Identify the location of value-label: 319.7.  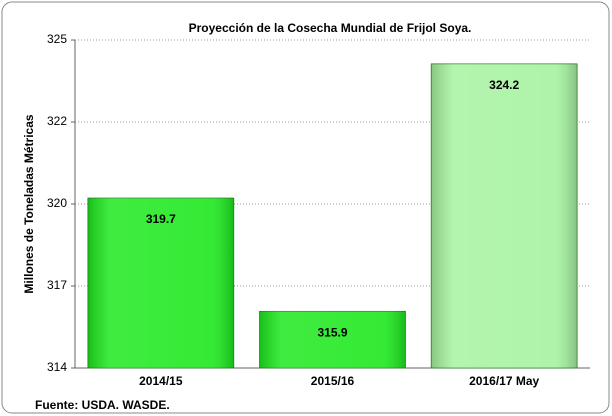
(161, 219).